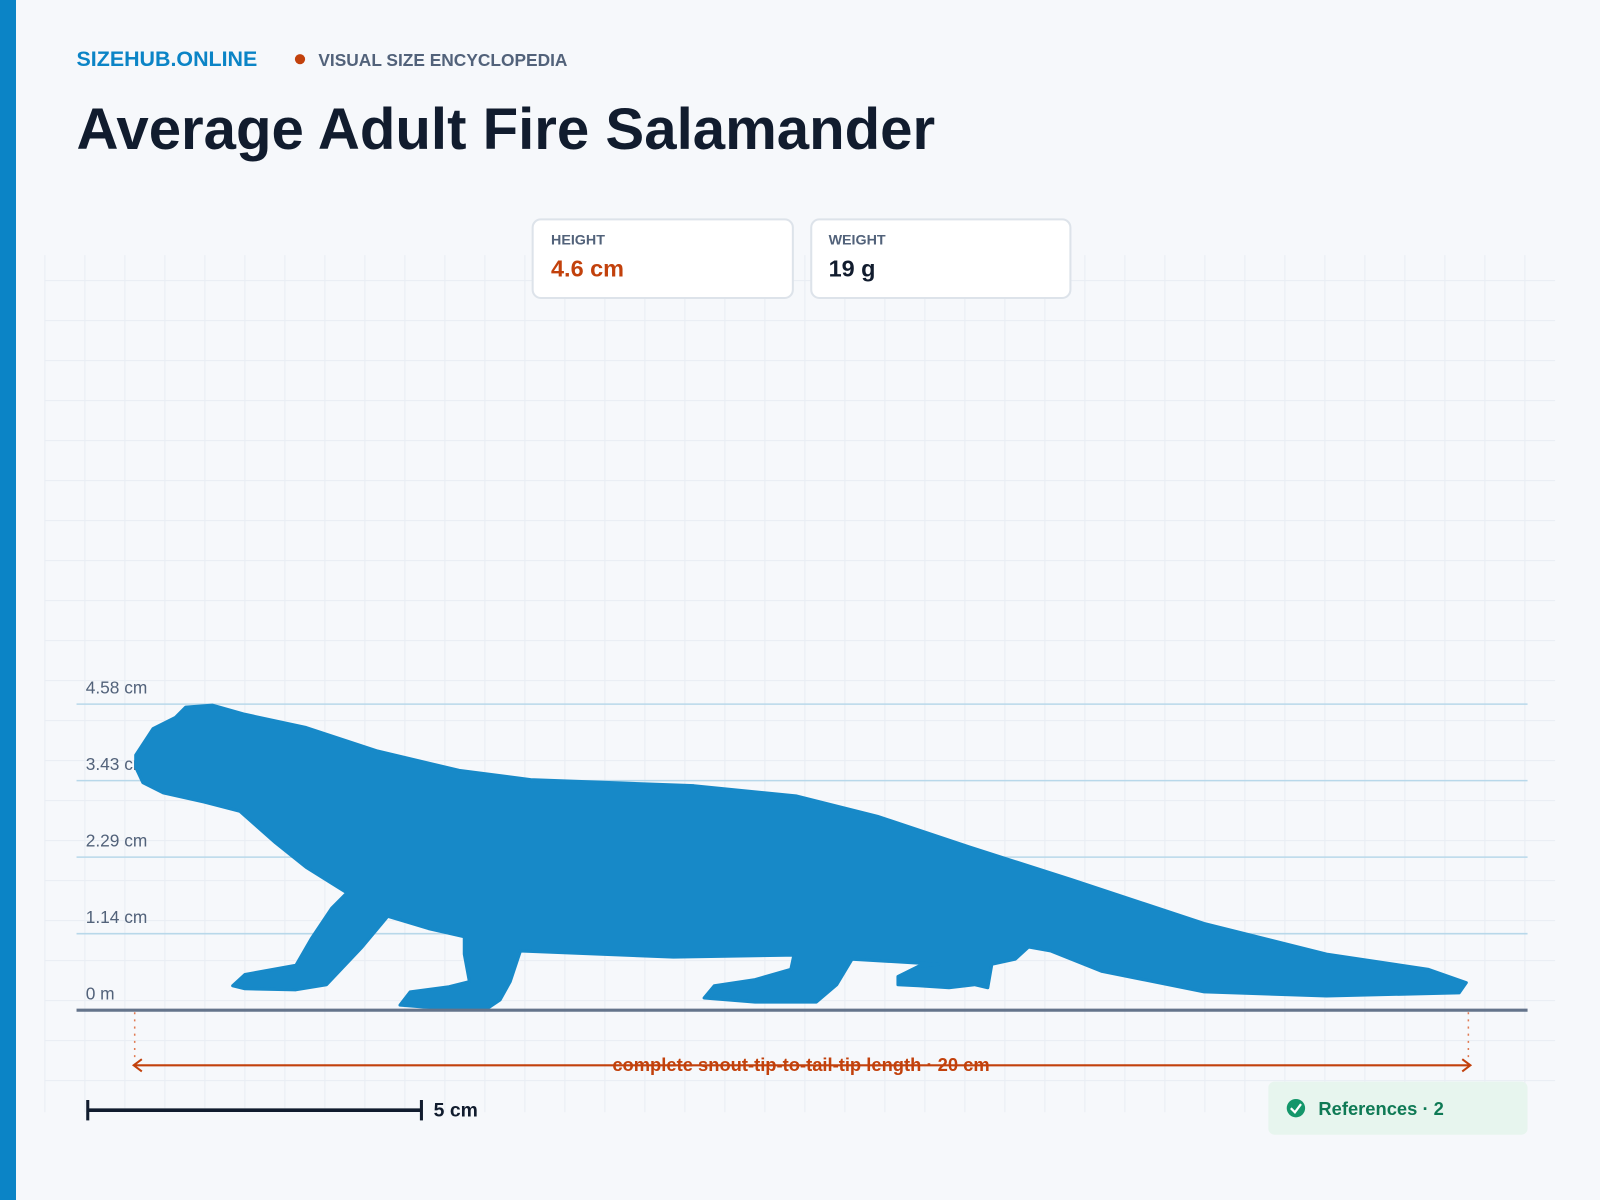  What do you see at coordinates (578, 241) in the screenshot?
I see `stat-label: HEIGHT` at bounding box center [578, 241].